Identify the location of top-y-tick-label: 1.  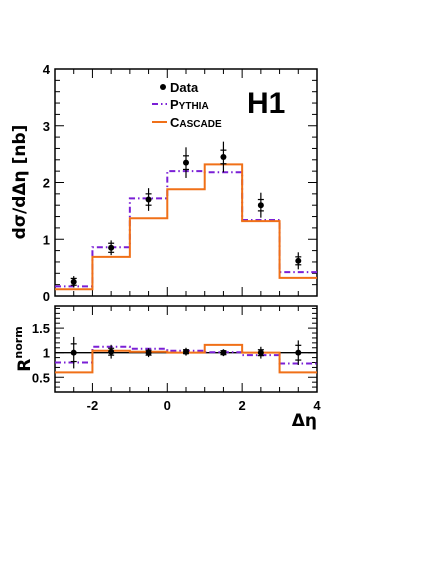
(46, 239).